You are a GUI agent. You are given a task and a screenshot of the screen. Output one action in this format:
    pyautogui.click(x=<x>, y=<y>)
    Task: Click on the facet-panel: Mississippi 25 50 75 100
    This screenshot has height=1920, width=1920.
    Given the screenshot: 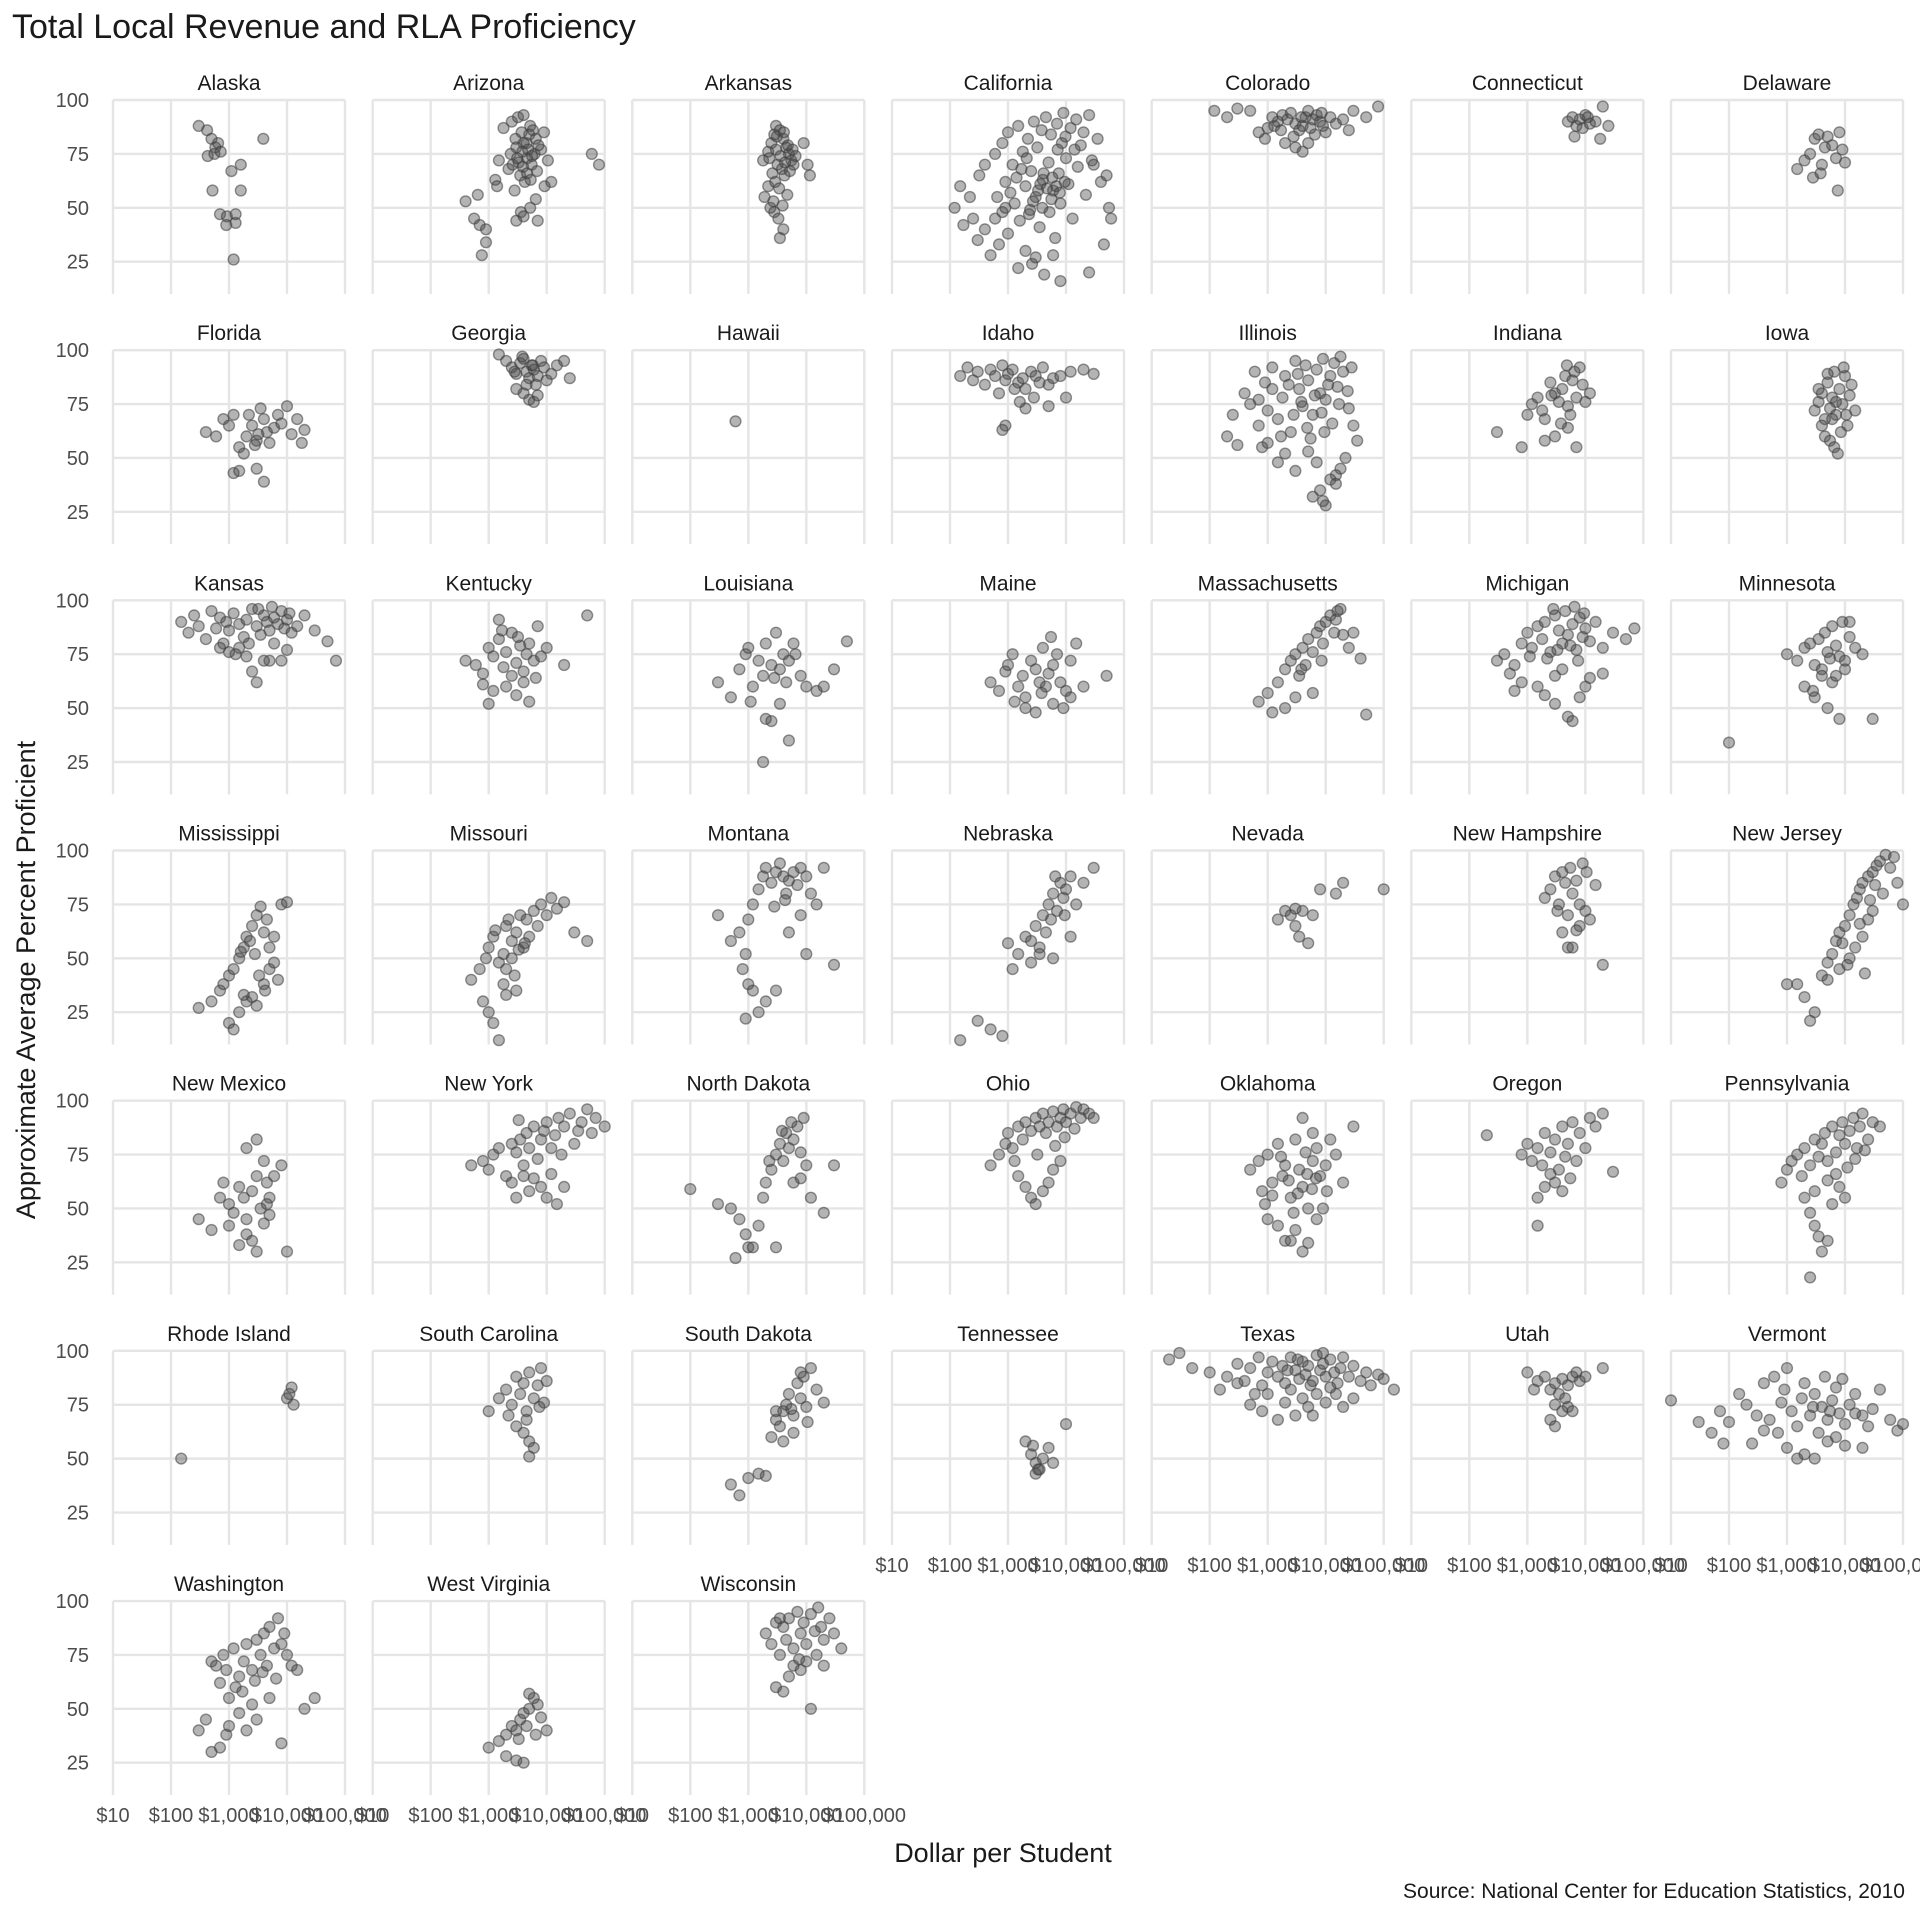 What is the action you would take?
    pyautogui.click(x=201, y=934)
    